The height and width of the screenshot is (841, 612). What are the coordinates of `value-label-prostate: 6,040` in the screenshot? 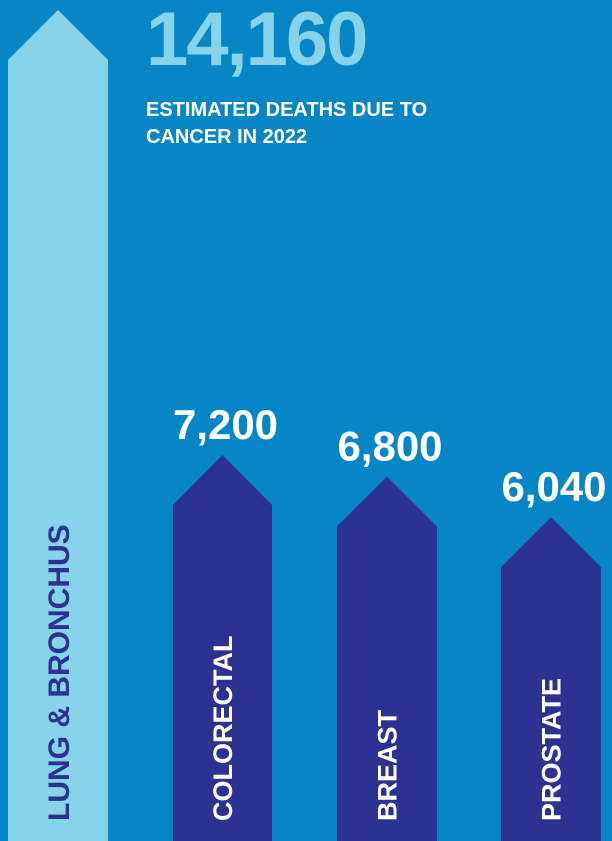 It's located at (553, 486).